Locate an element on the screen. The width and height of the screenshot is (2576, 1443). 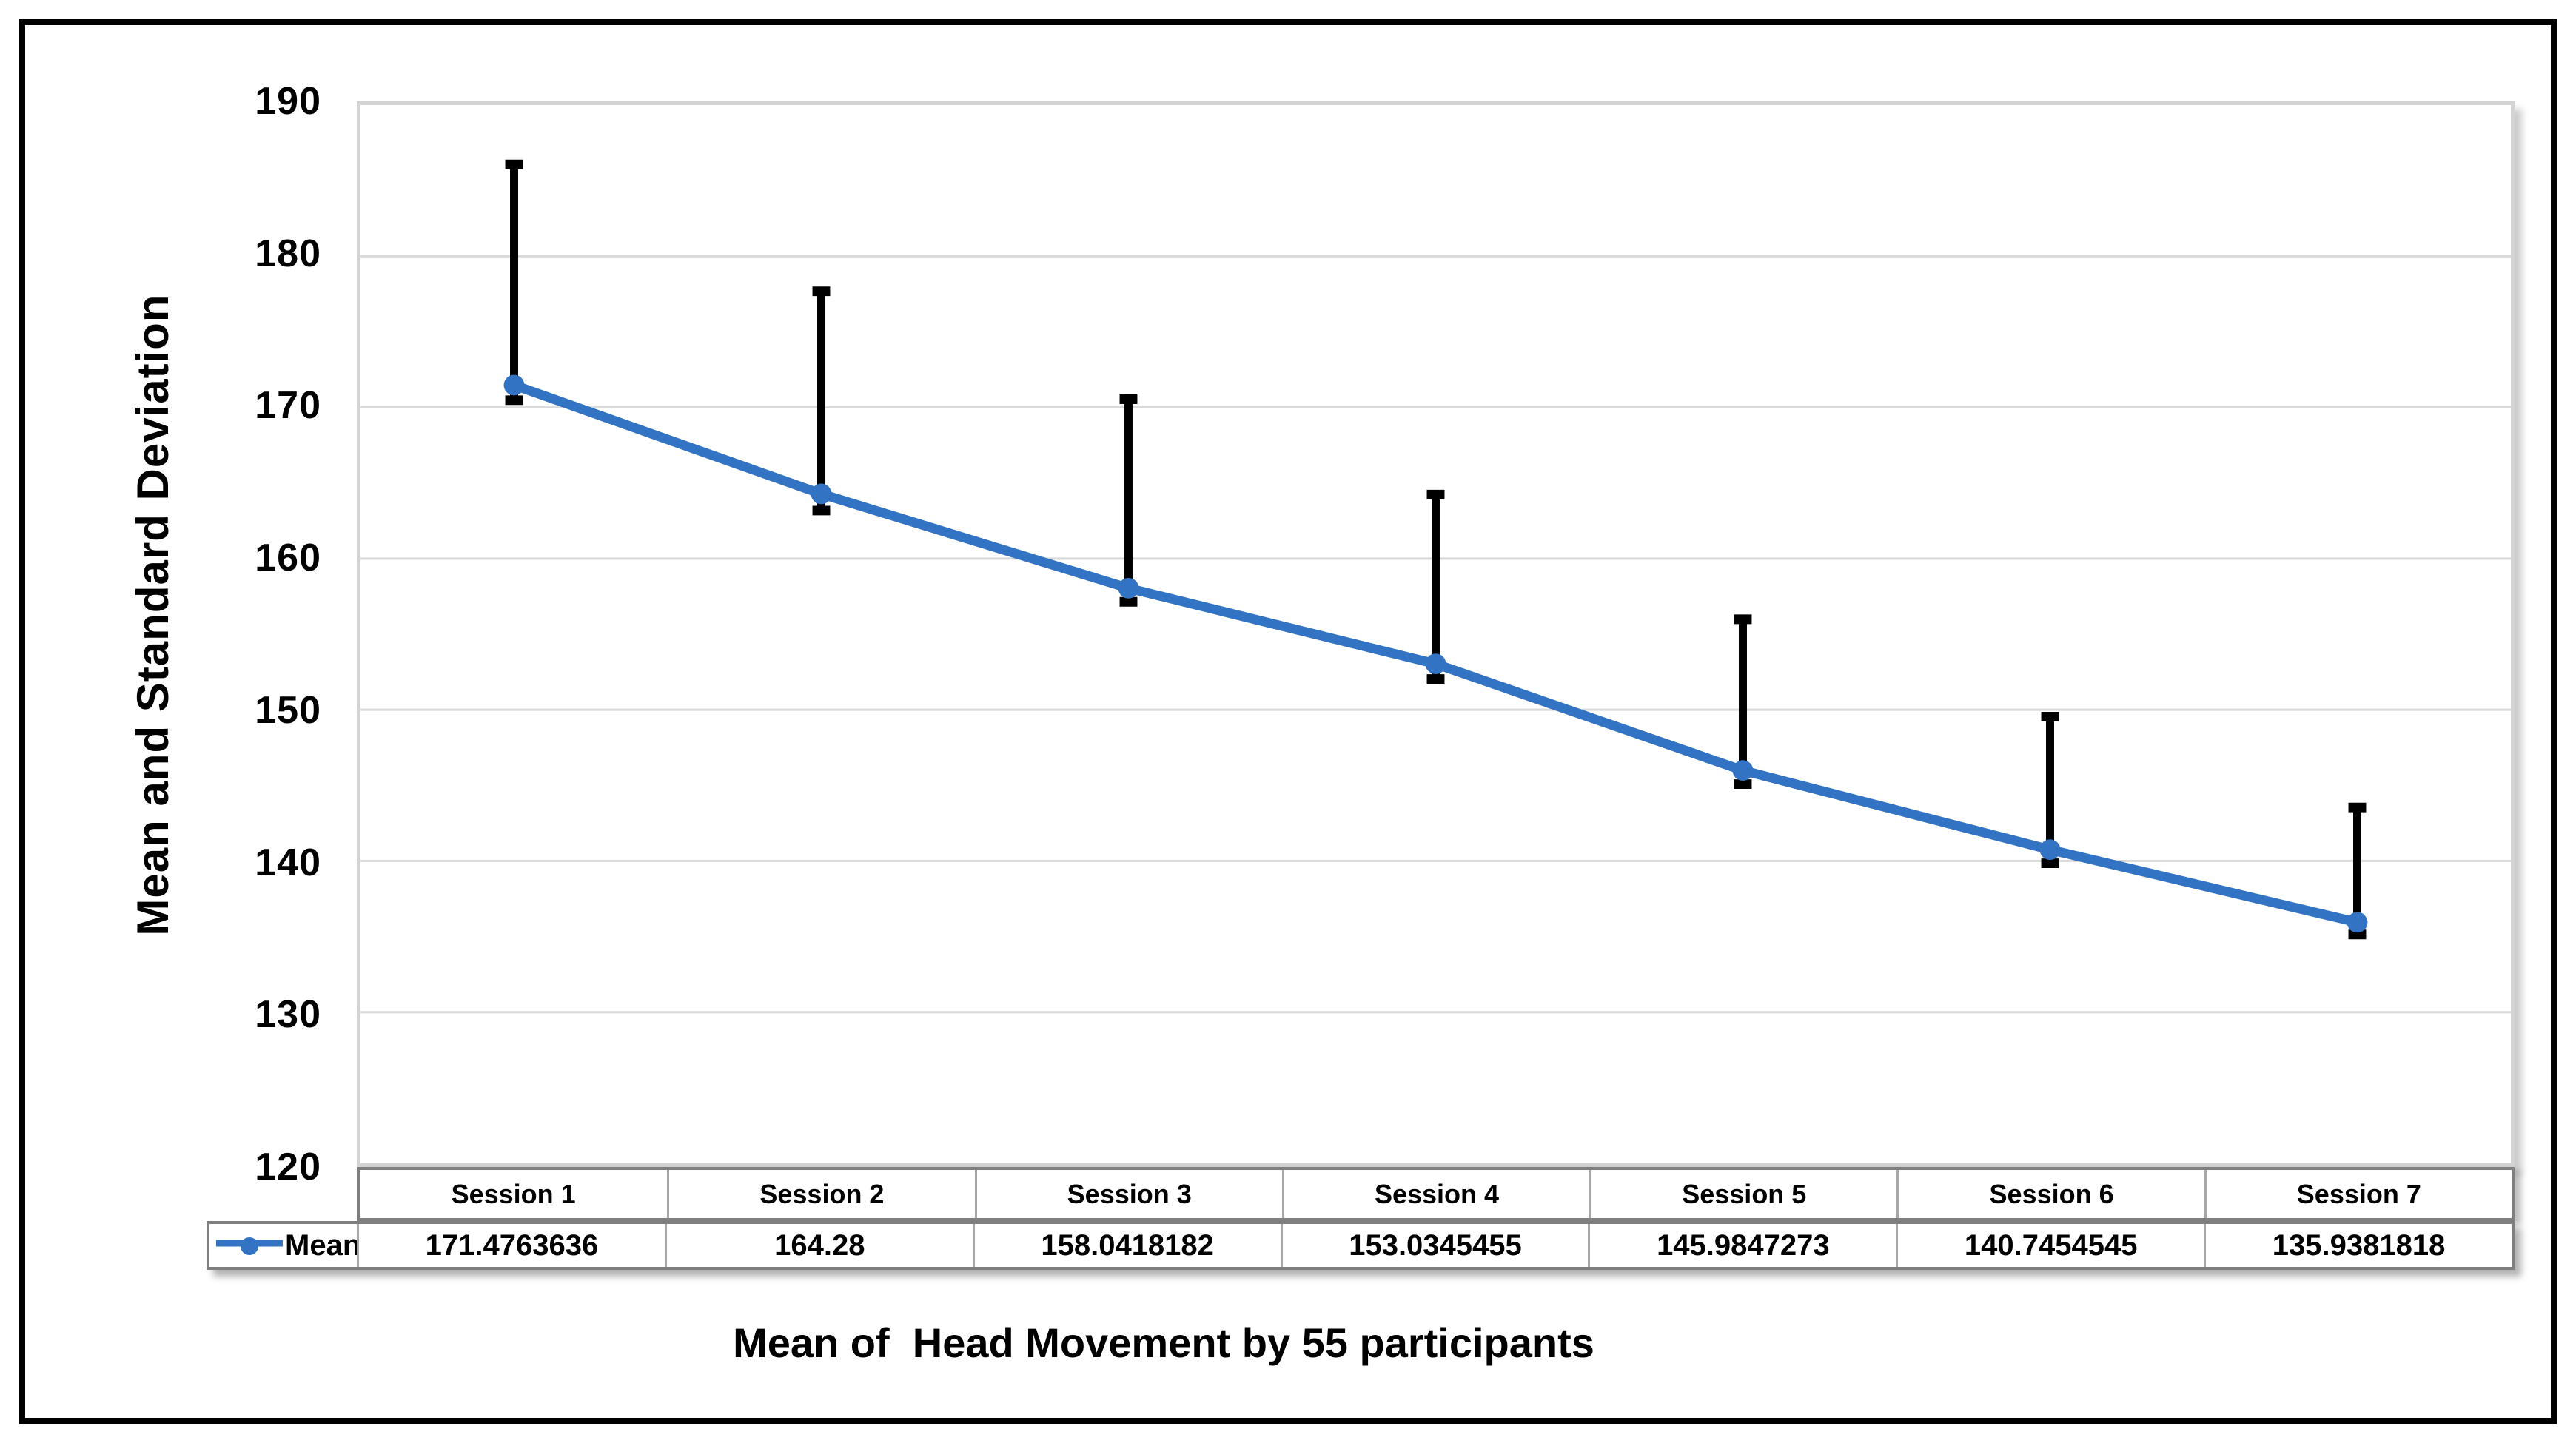
table-value-cell: 171.4763636 is located at coordinates (511, 1245).